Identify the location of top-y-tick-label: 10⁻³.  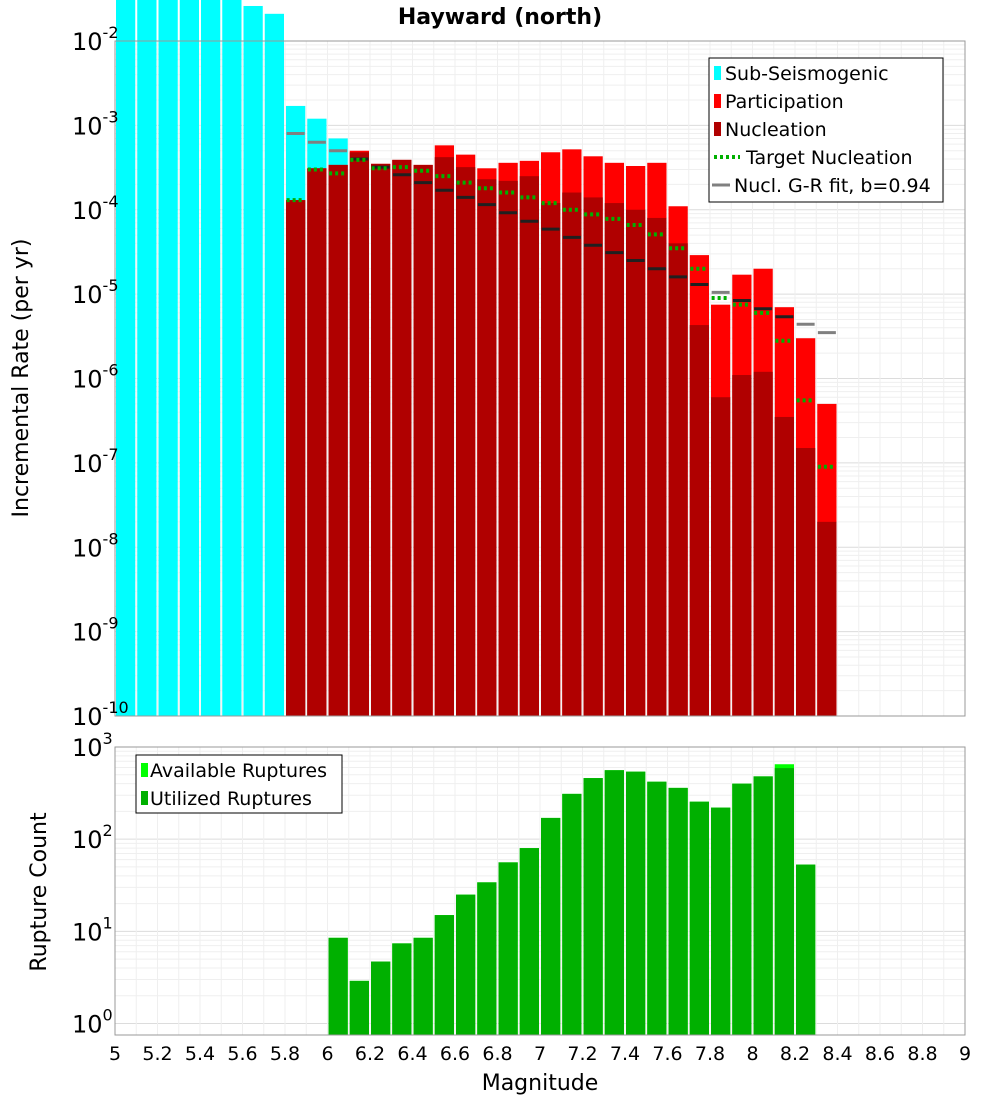
(95, 123).